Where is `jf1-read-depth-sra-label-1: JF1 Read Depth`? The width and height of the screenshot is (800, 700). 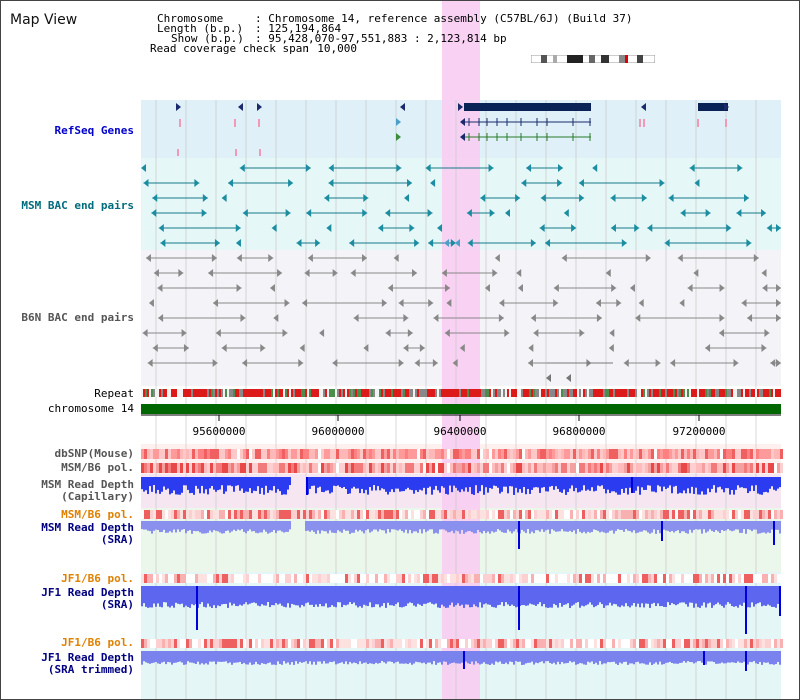
jf1-read-depth-sra-label-1: JF1 Read Depth is located at coordinates (87, 592).